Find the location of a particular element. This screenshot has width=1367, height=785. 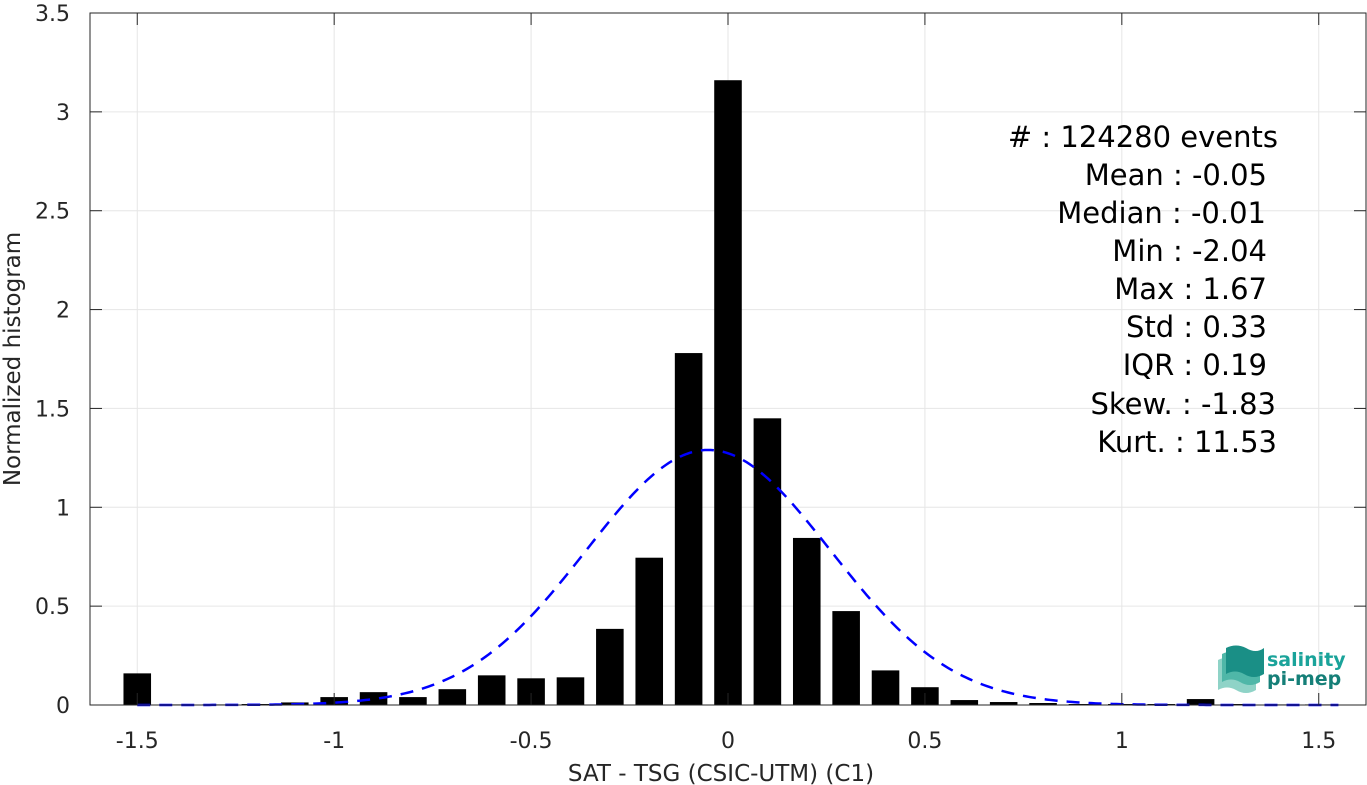

x-tick-labels: -1.5 -1 -0.5 0 0.5 1 1.5 is located at coordinates (726, 741).